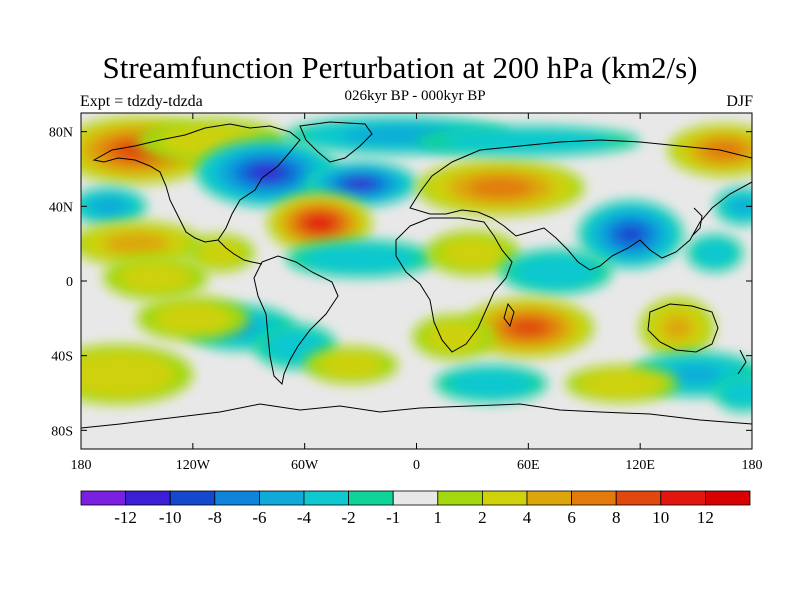 This screenshot has height=600, width=800. Describe the element at coordinates (125, 517) in the screenshot. I see `colorbar-label: -12` at that location.